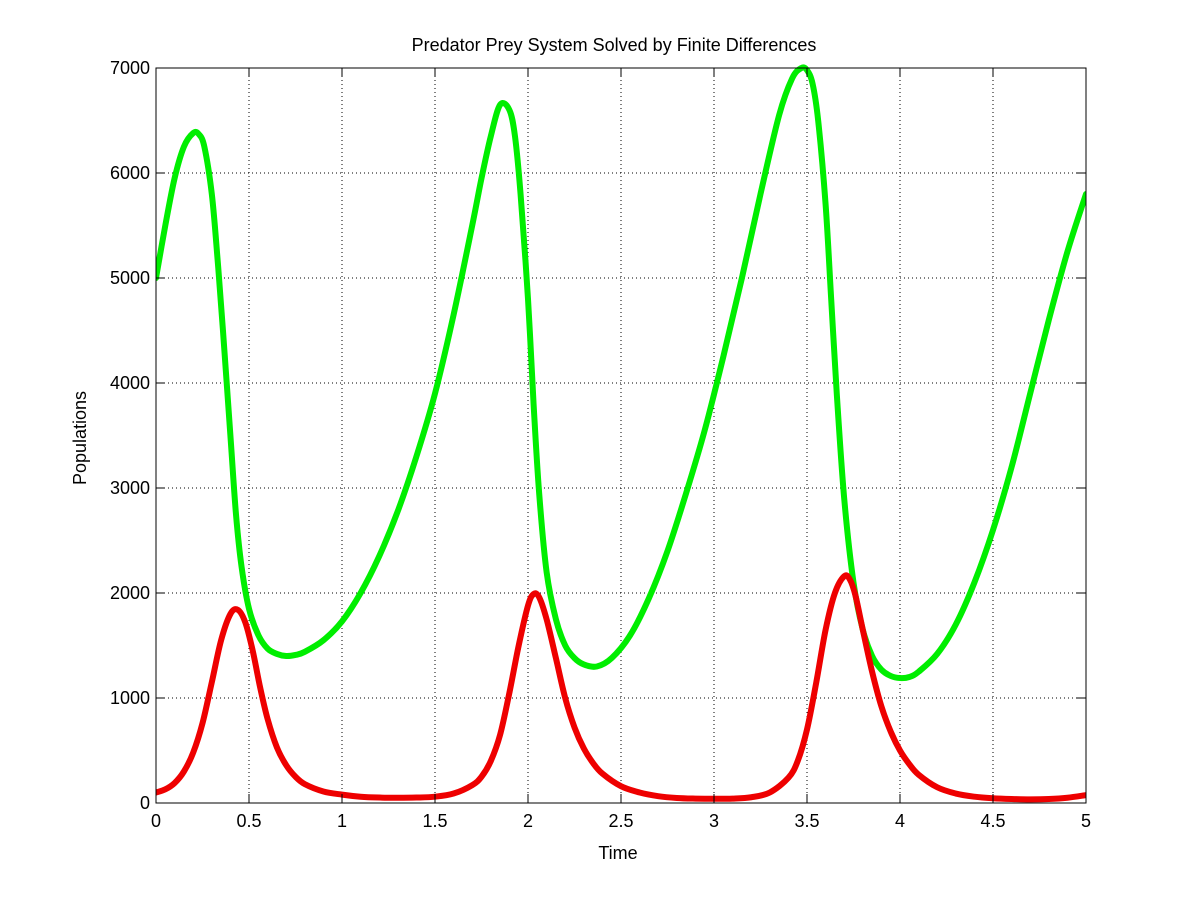  Describe the element at coordinates (342, 821) in the screenshot. I see `x-tick-label: 1` at that location.